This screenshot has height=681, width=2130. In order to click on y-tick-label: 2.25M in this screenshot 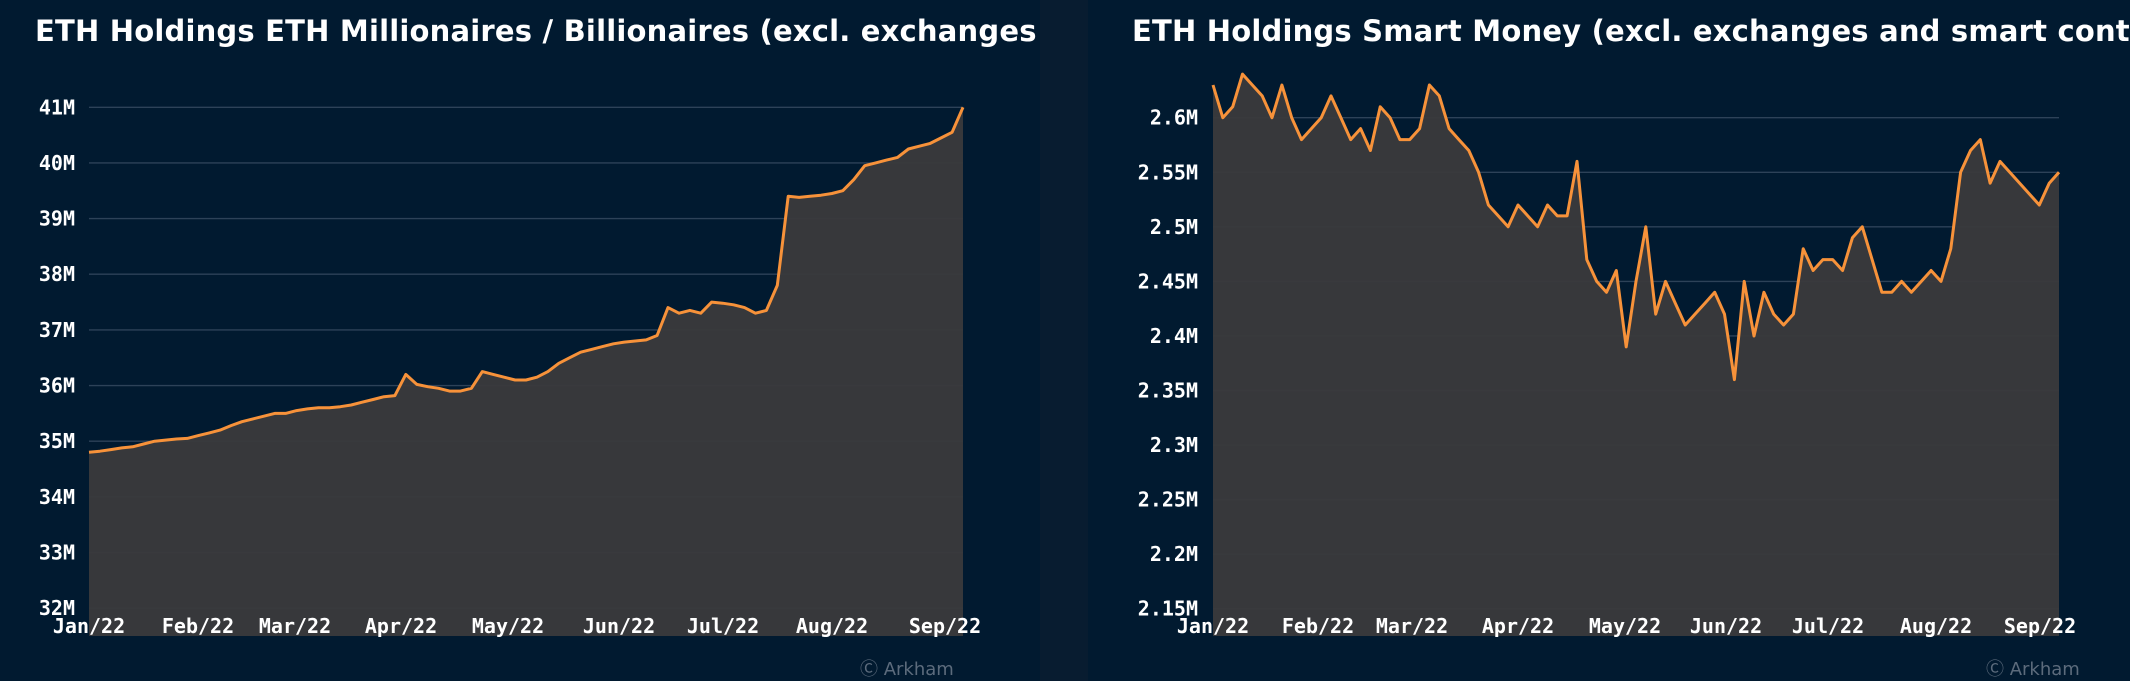, I will do `click(1168, 500)`.